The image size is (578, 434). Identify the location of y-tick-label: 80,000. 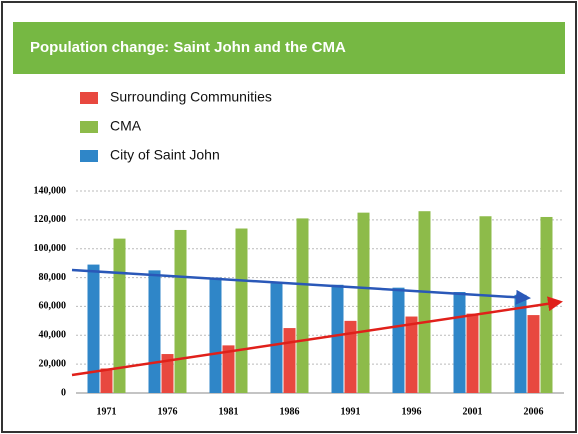
(53, 277).